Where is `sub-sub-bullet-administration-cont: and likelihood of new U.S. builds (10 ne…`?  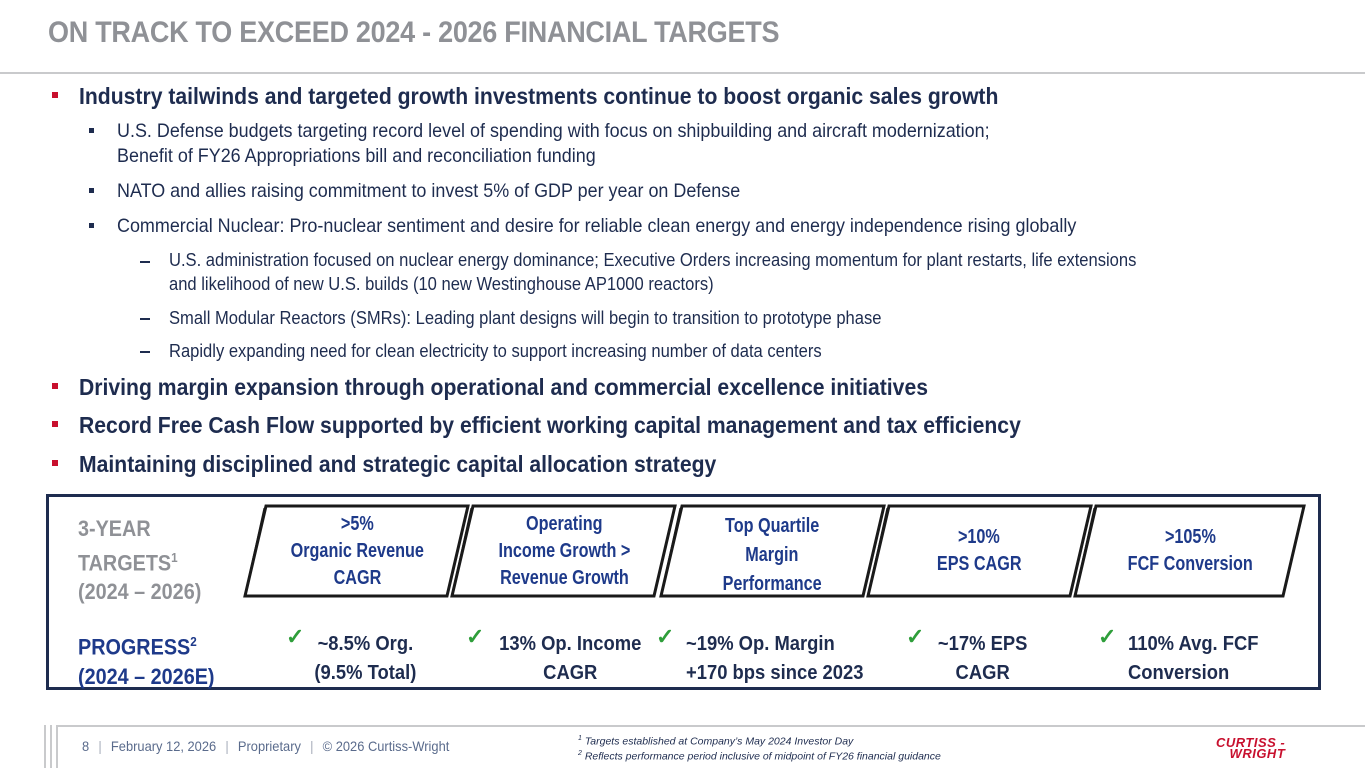
sub-sub-bullet-administration-cont: and likelihood of new U.S. builds (10 ne… is located at coordinates (441, 284).